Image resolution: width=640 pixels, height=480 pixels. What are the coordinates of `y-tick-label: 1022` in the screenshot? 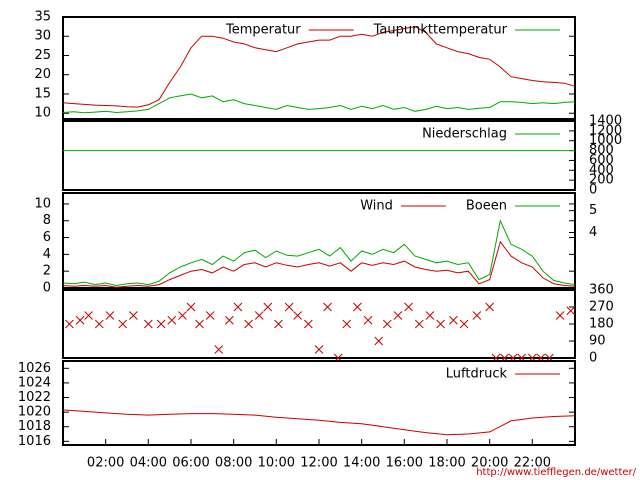 It's located at (34, 397).